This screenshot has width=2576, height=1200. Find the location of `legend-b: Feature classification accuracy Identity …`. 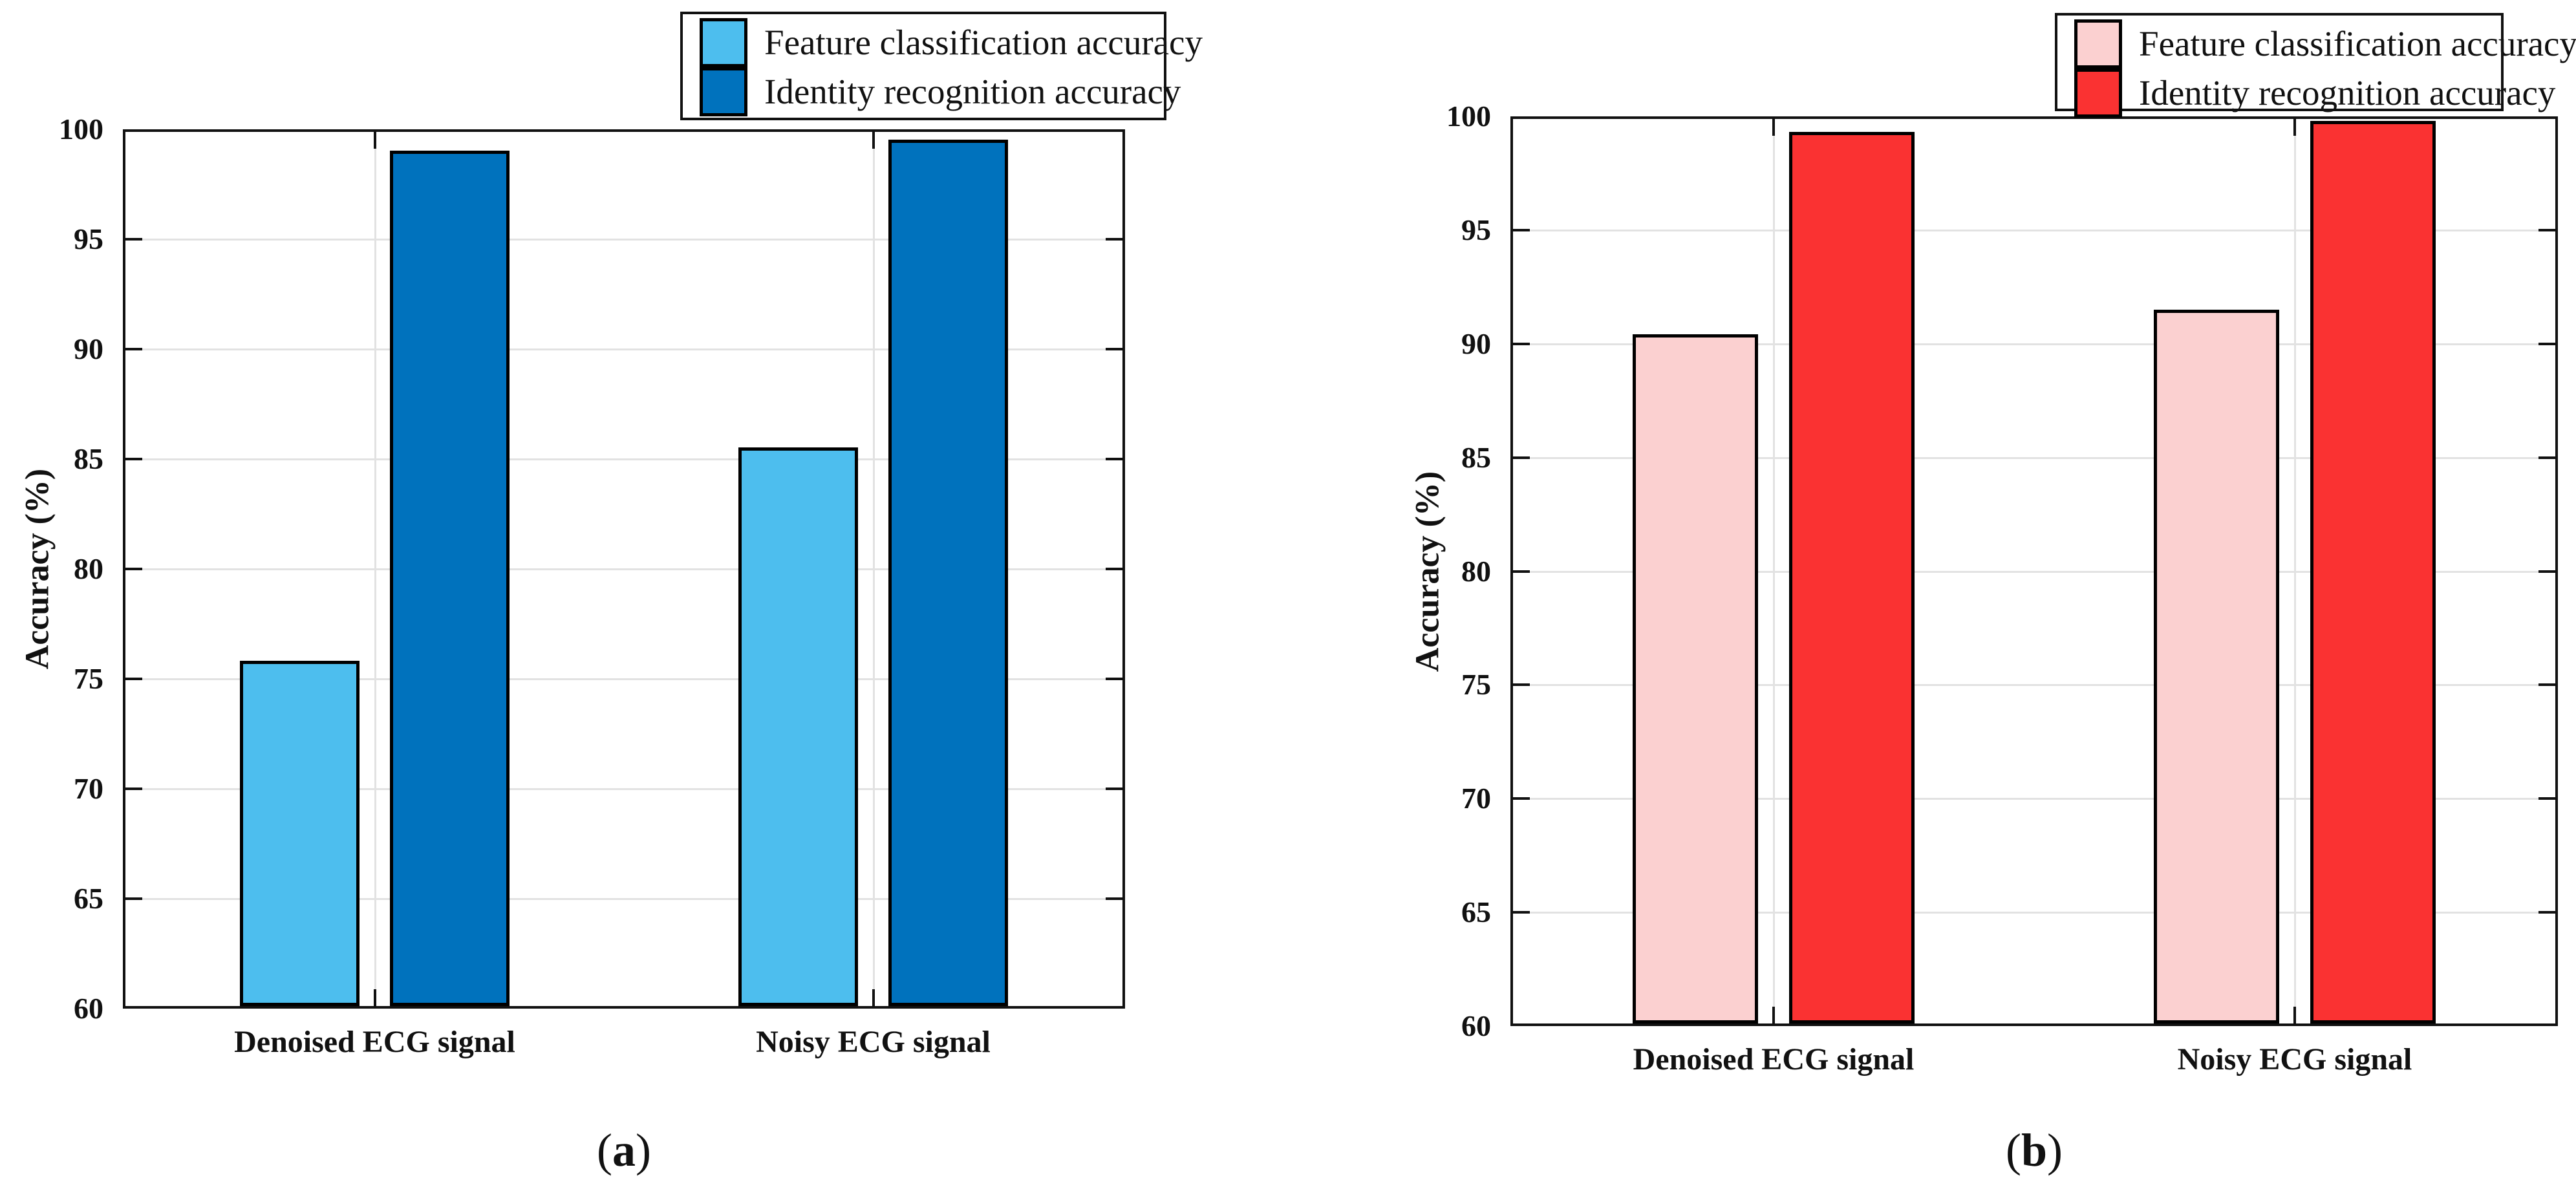

legend-b: Feature classification accuracy Identity … is located at coordinates (2315, 65).